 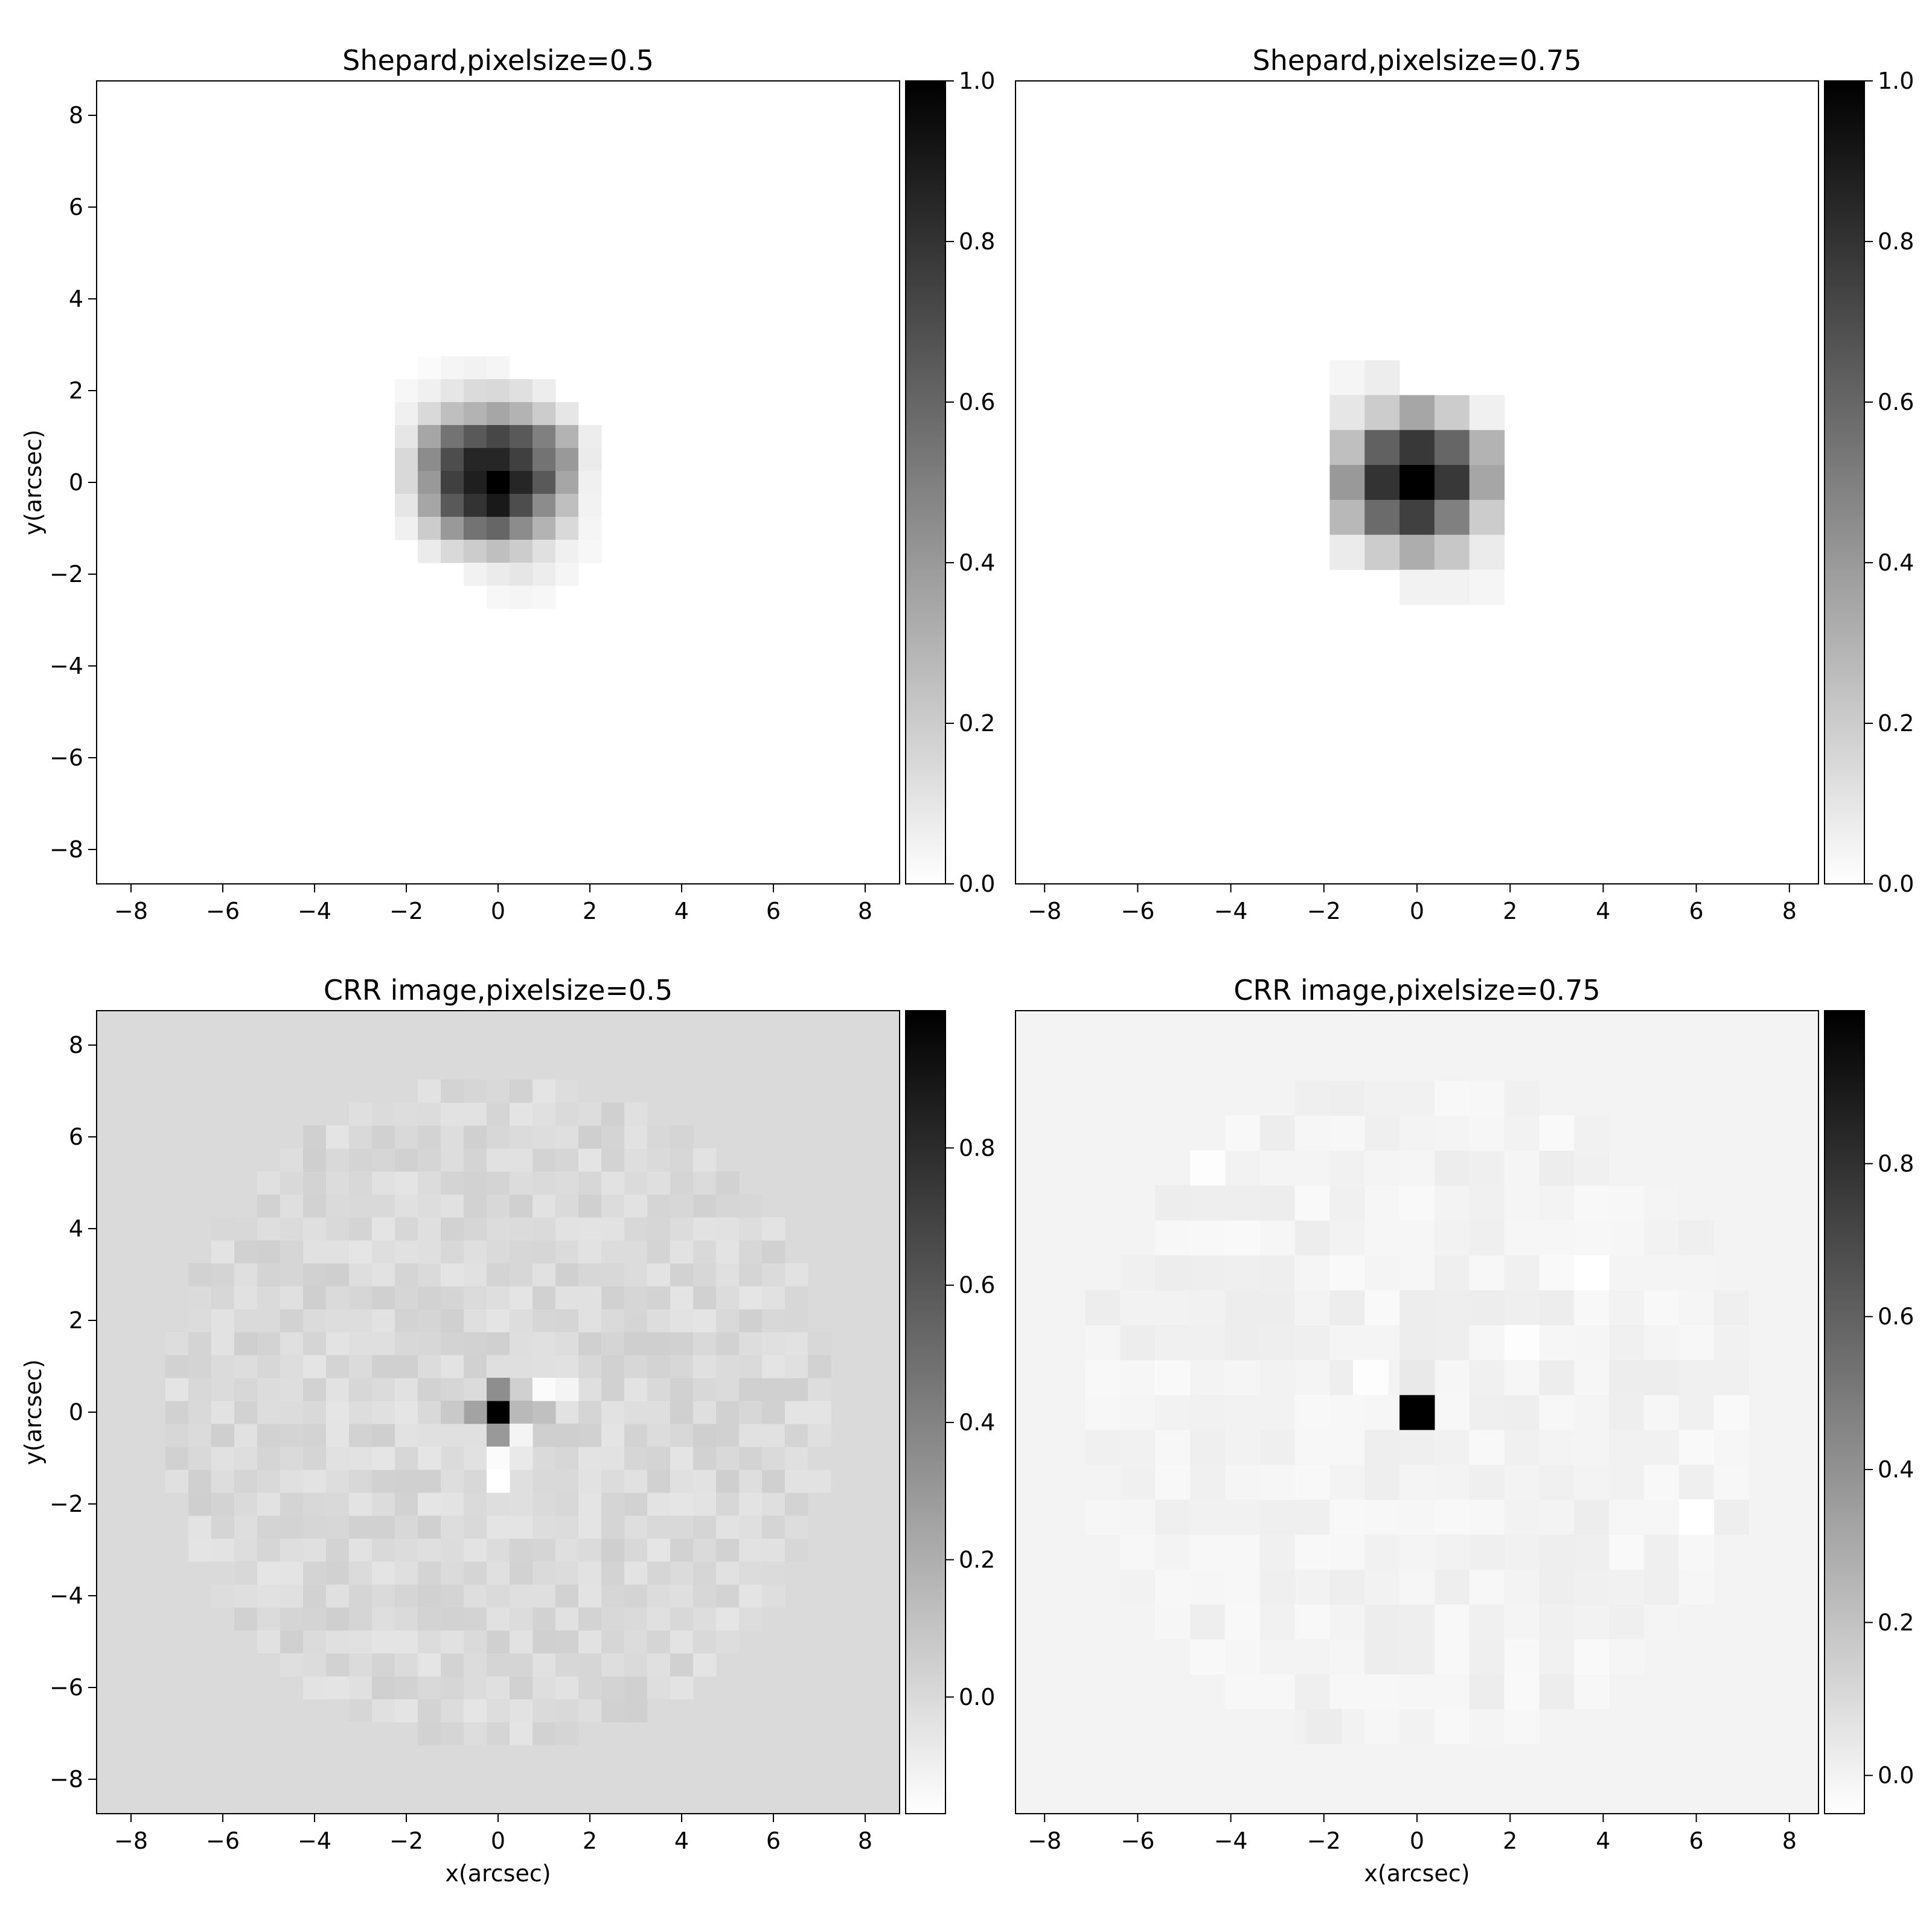 I want to click on colorbar-tick-label: 0.8, so click(x=1896, y=241).